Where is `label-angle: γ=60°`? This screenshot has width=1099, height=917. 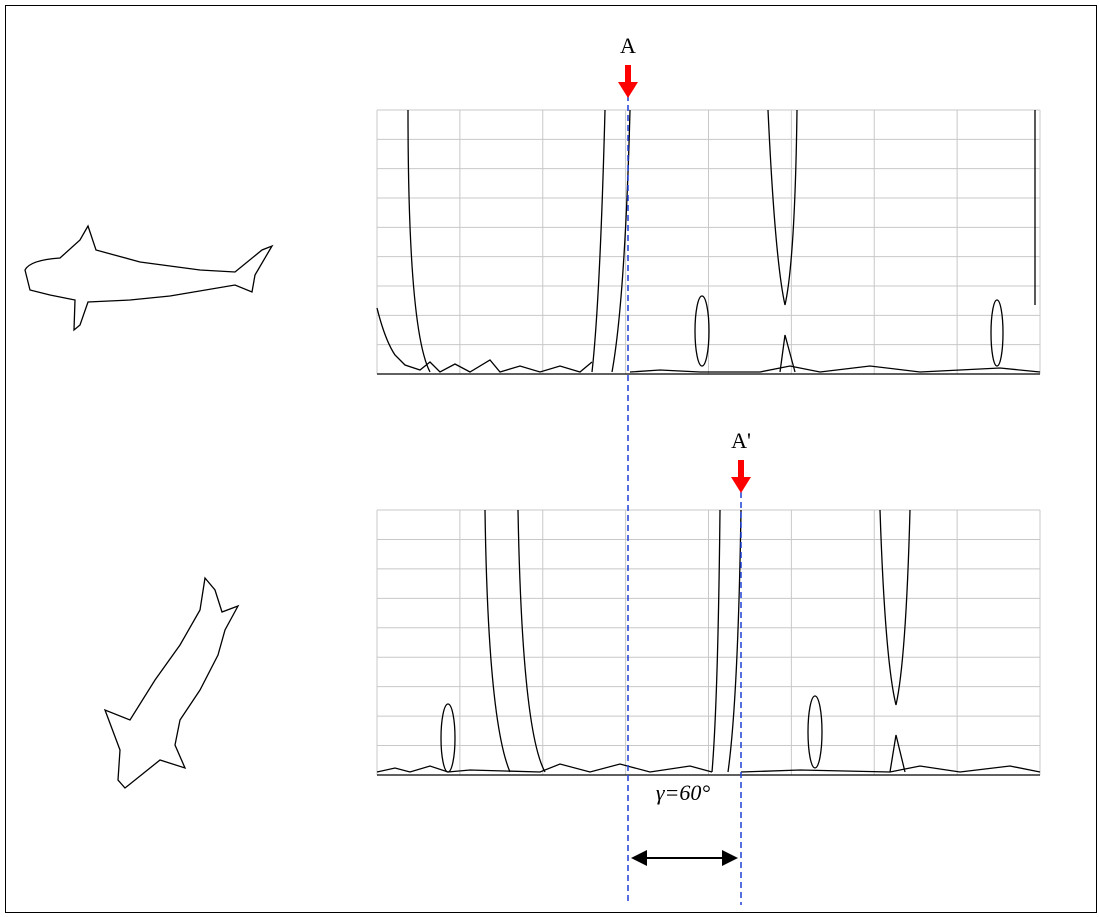 label-angle: γ=60° is located at coordinates (683, 792).